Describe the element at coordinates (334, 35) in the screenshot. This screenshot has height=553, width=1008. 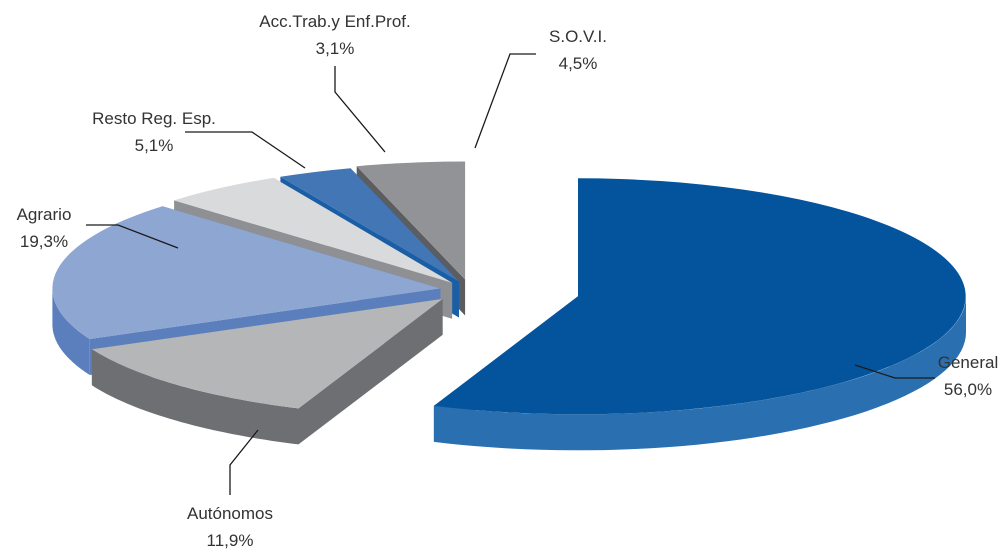
I see `label-acc-trab: Acc.Trab.y Enf.Prof. 3,1%` at that location.